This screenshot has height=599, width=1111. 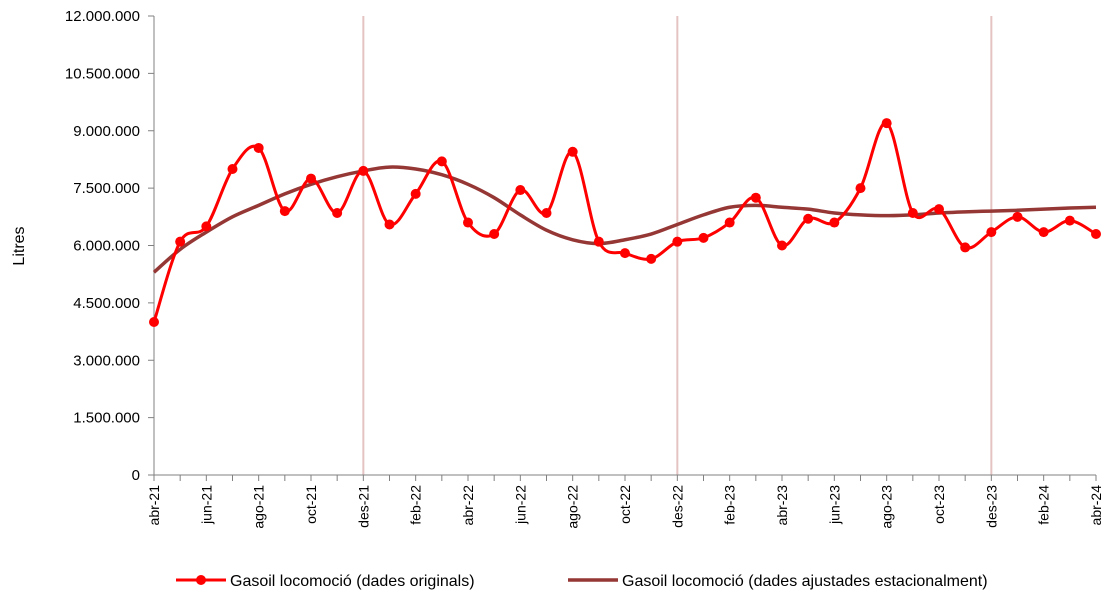 What do you see at coordinates (782, 505) in the screenshot?
I see `x-tick-label: abr-23` at bounding box center [782, 505].